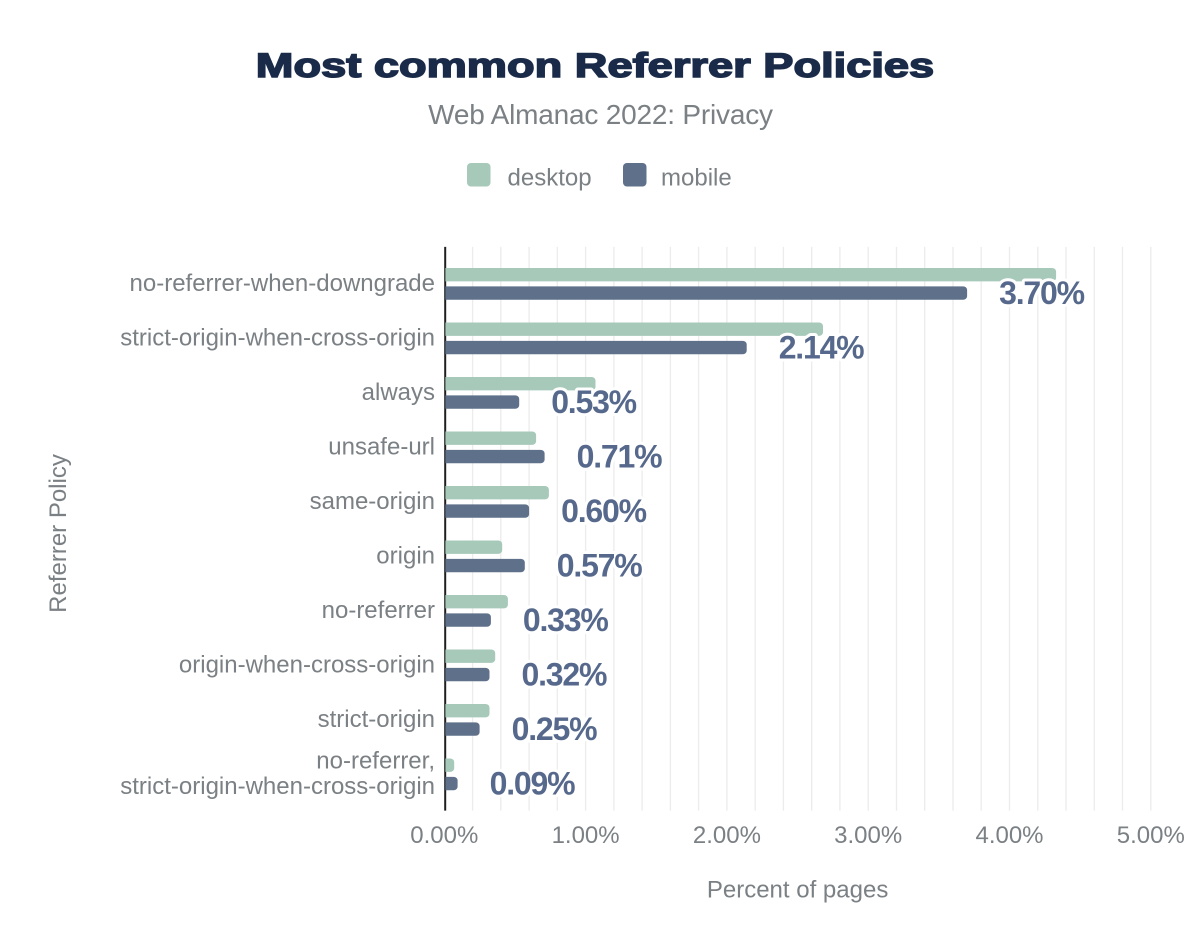  What do you see at coordinates (444, 835) in the screenshot?
I see `svg-text: 0.00%` at bounding box center [444, 835].